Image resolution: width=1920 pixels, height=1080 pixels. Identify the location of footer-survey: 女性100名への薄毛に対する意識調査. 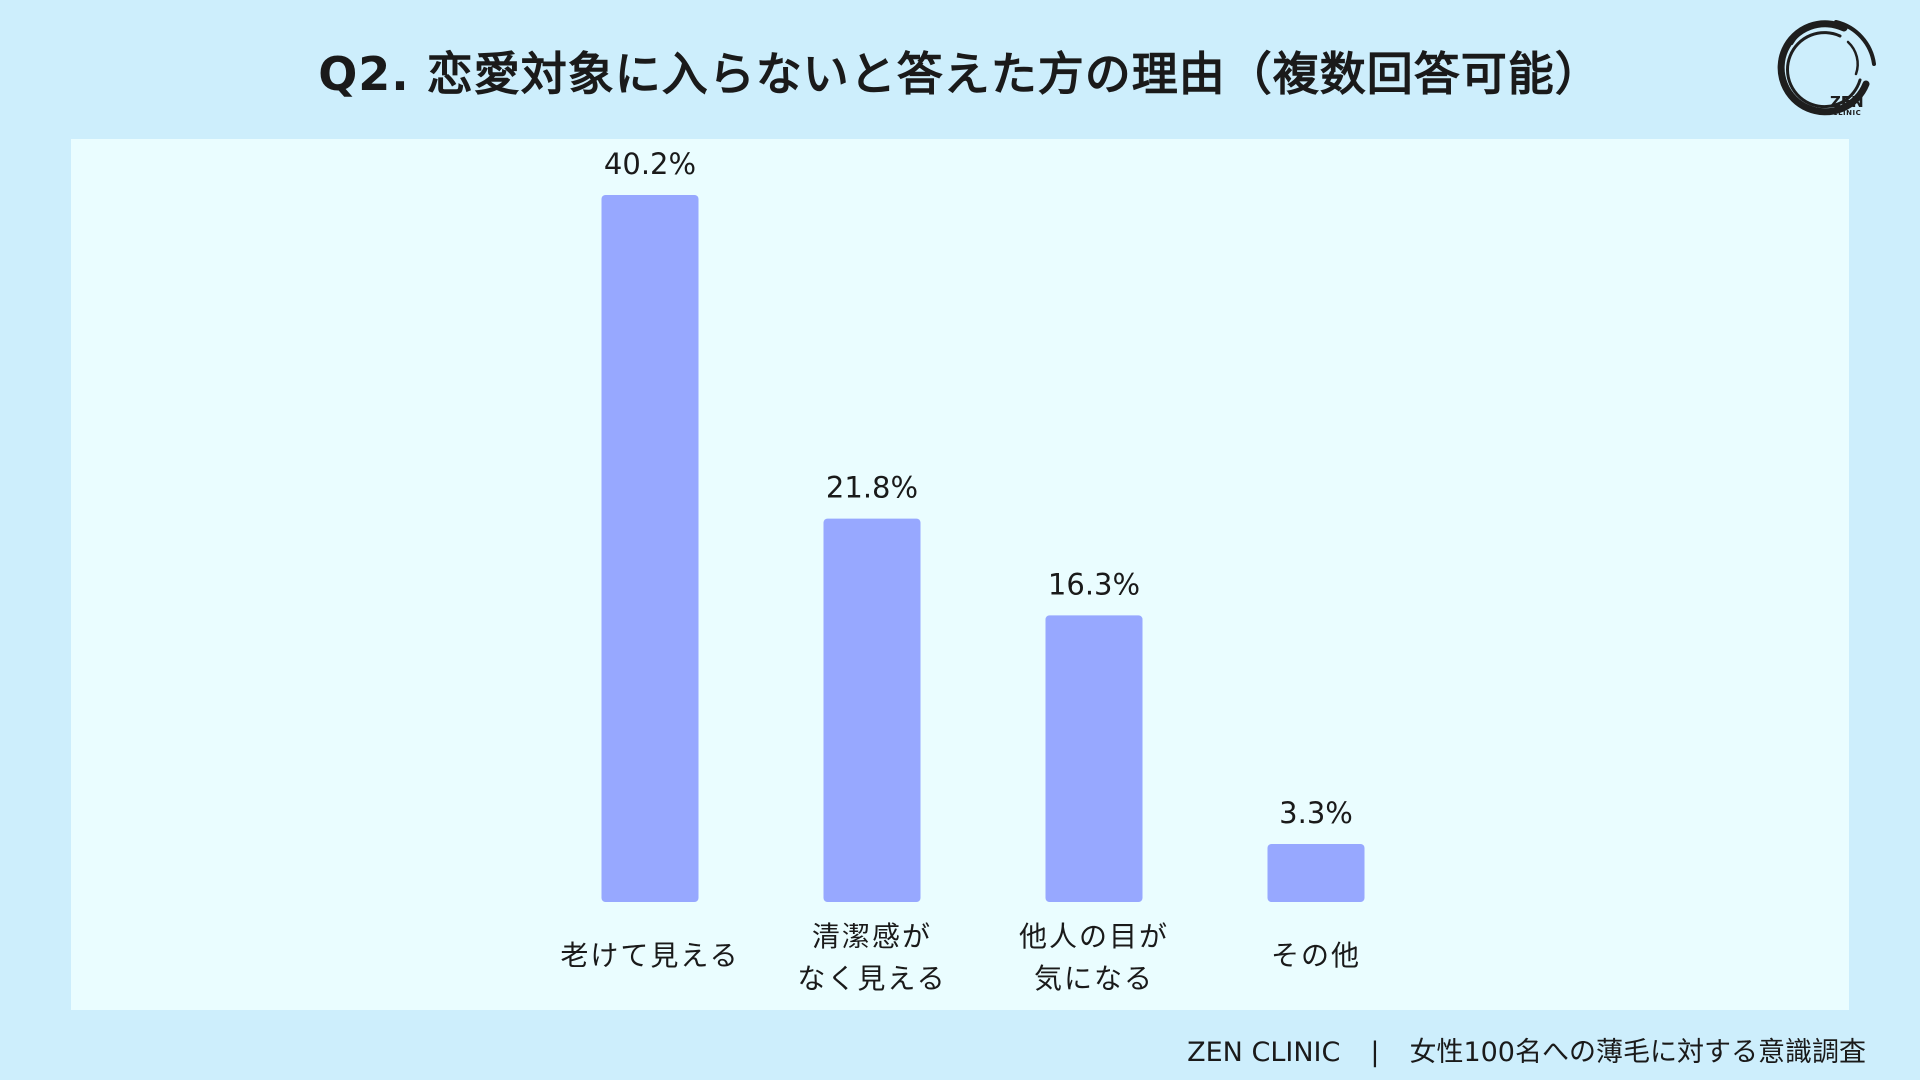
(1637, 1052).